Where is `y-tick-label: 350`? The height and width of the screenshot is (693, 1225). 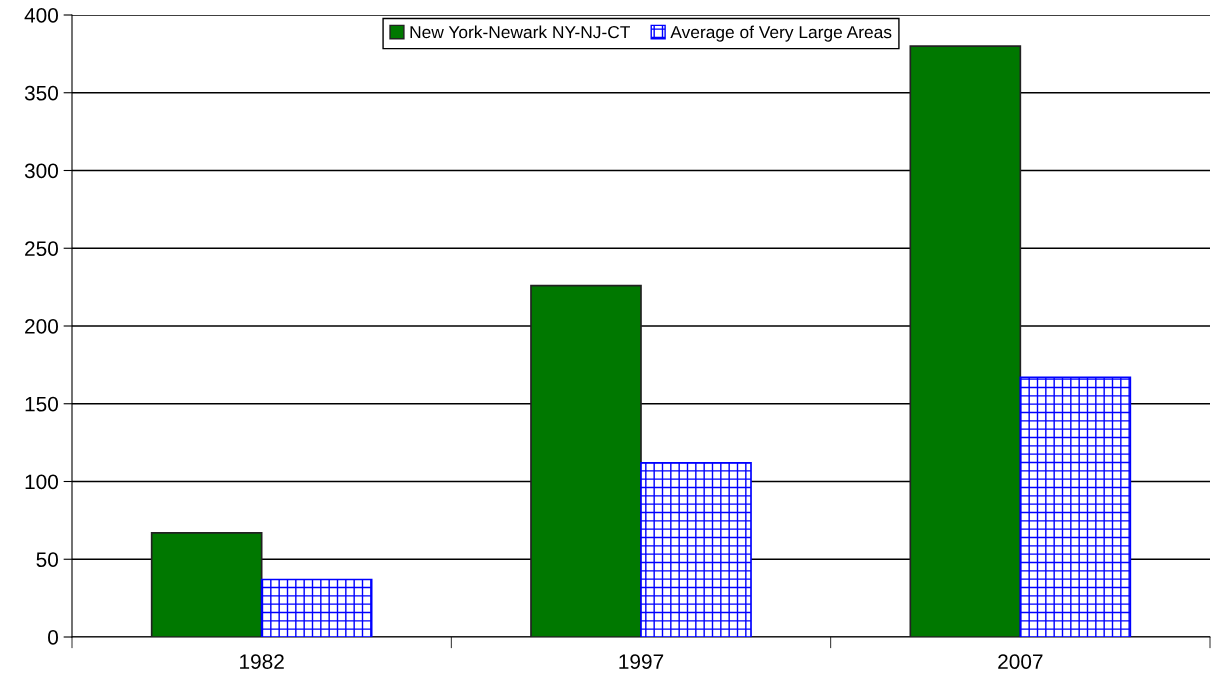 y-tick-label: 350 is located at coordinates (41, 93).